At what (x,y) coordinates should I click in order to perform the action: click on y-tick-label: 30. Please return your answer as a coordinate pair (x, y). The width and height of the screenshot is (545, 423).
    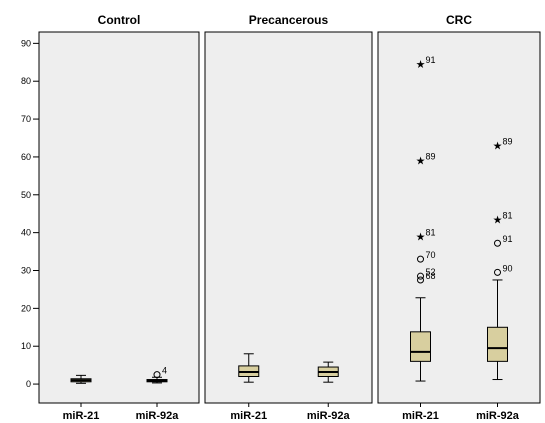
    Looking at the image, I should click on (26, 271).